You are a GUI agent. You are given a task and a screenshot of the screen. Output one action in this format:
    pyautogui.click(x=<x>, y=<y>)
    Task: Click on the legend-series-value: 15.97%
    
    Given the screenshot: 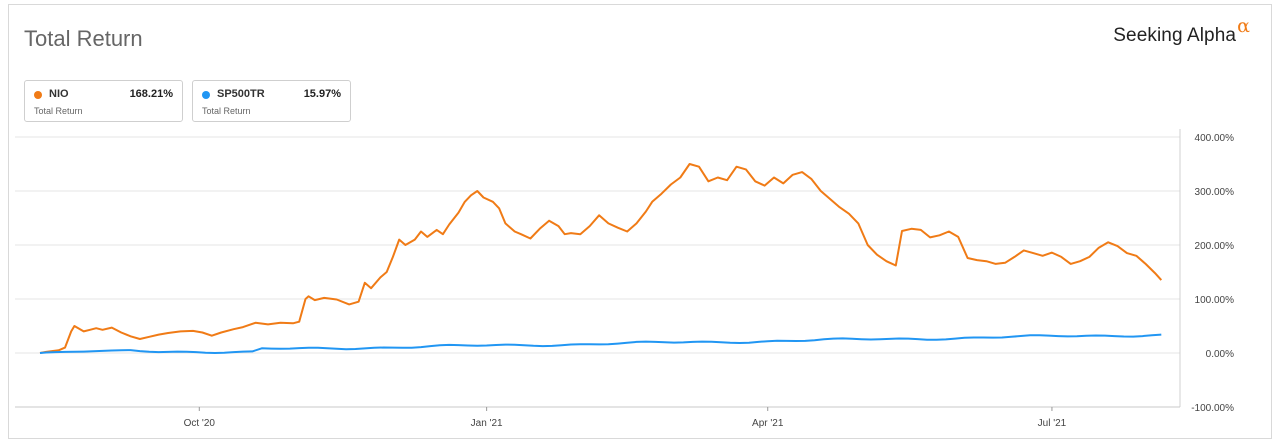 What is the action you would take?
    pyautogui.click(x=322, y=94)
    